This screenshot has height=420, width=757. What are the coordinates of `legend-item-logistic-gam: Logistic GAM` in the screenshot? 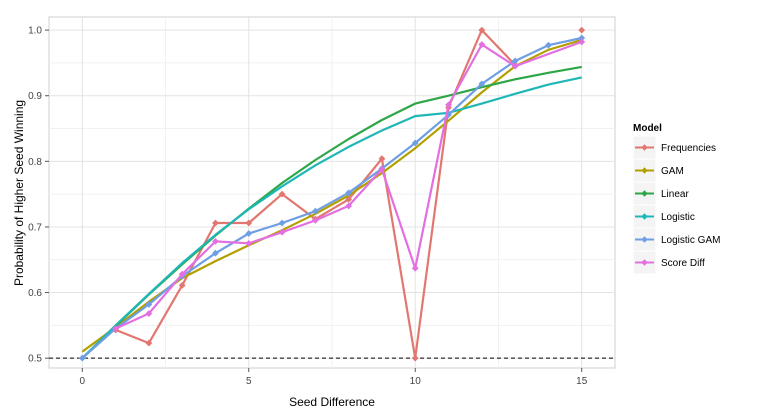 It's located at (676, 239).